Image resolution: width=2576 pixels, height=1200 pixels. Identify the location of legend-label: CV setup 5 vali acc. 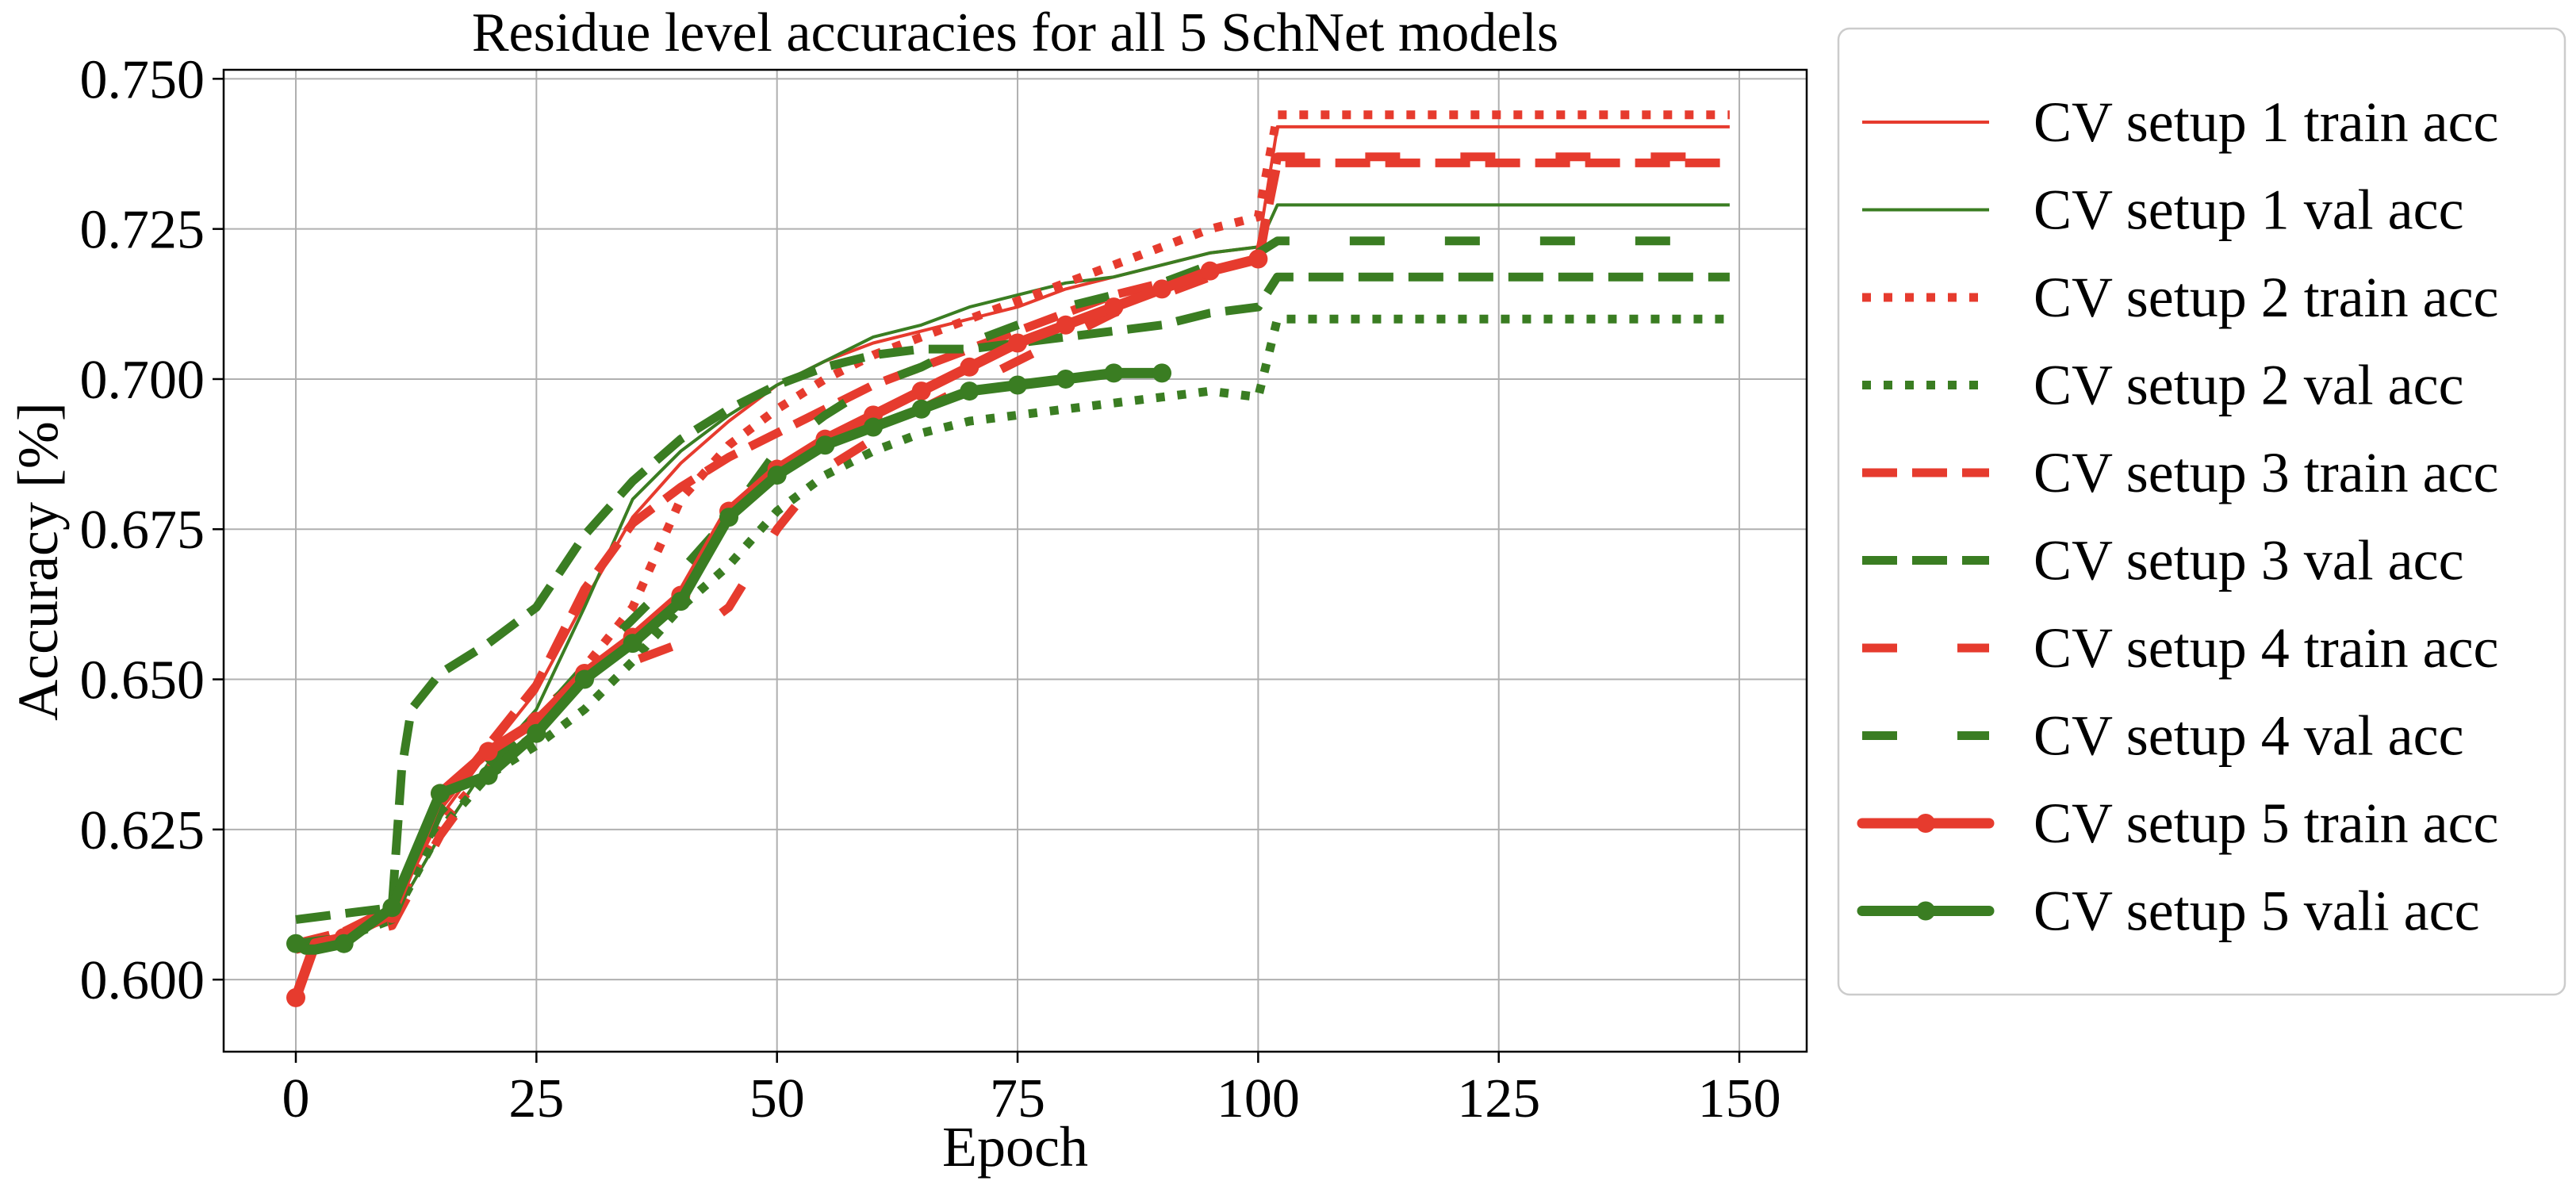
(2257, 911).